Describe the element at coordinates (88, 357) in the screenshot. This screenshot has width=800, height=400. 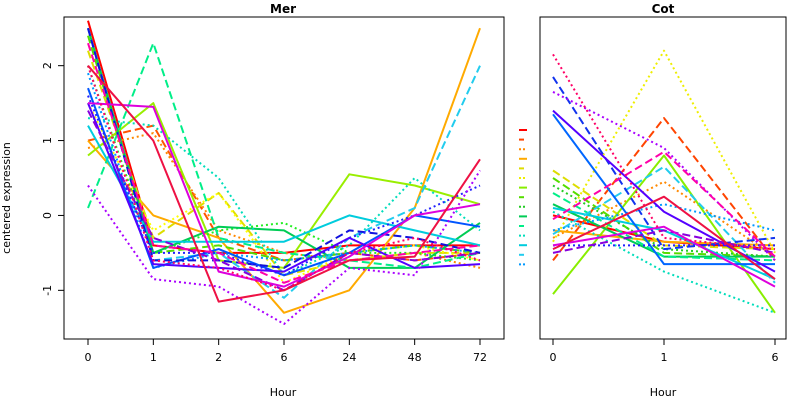
I see `mer-x-tick-label-0: 0` at that location.